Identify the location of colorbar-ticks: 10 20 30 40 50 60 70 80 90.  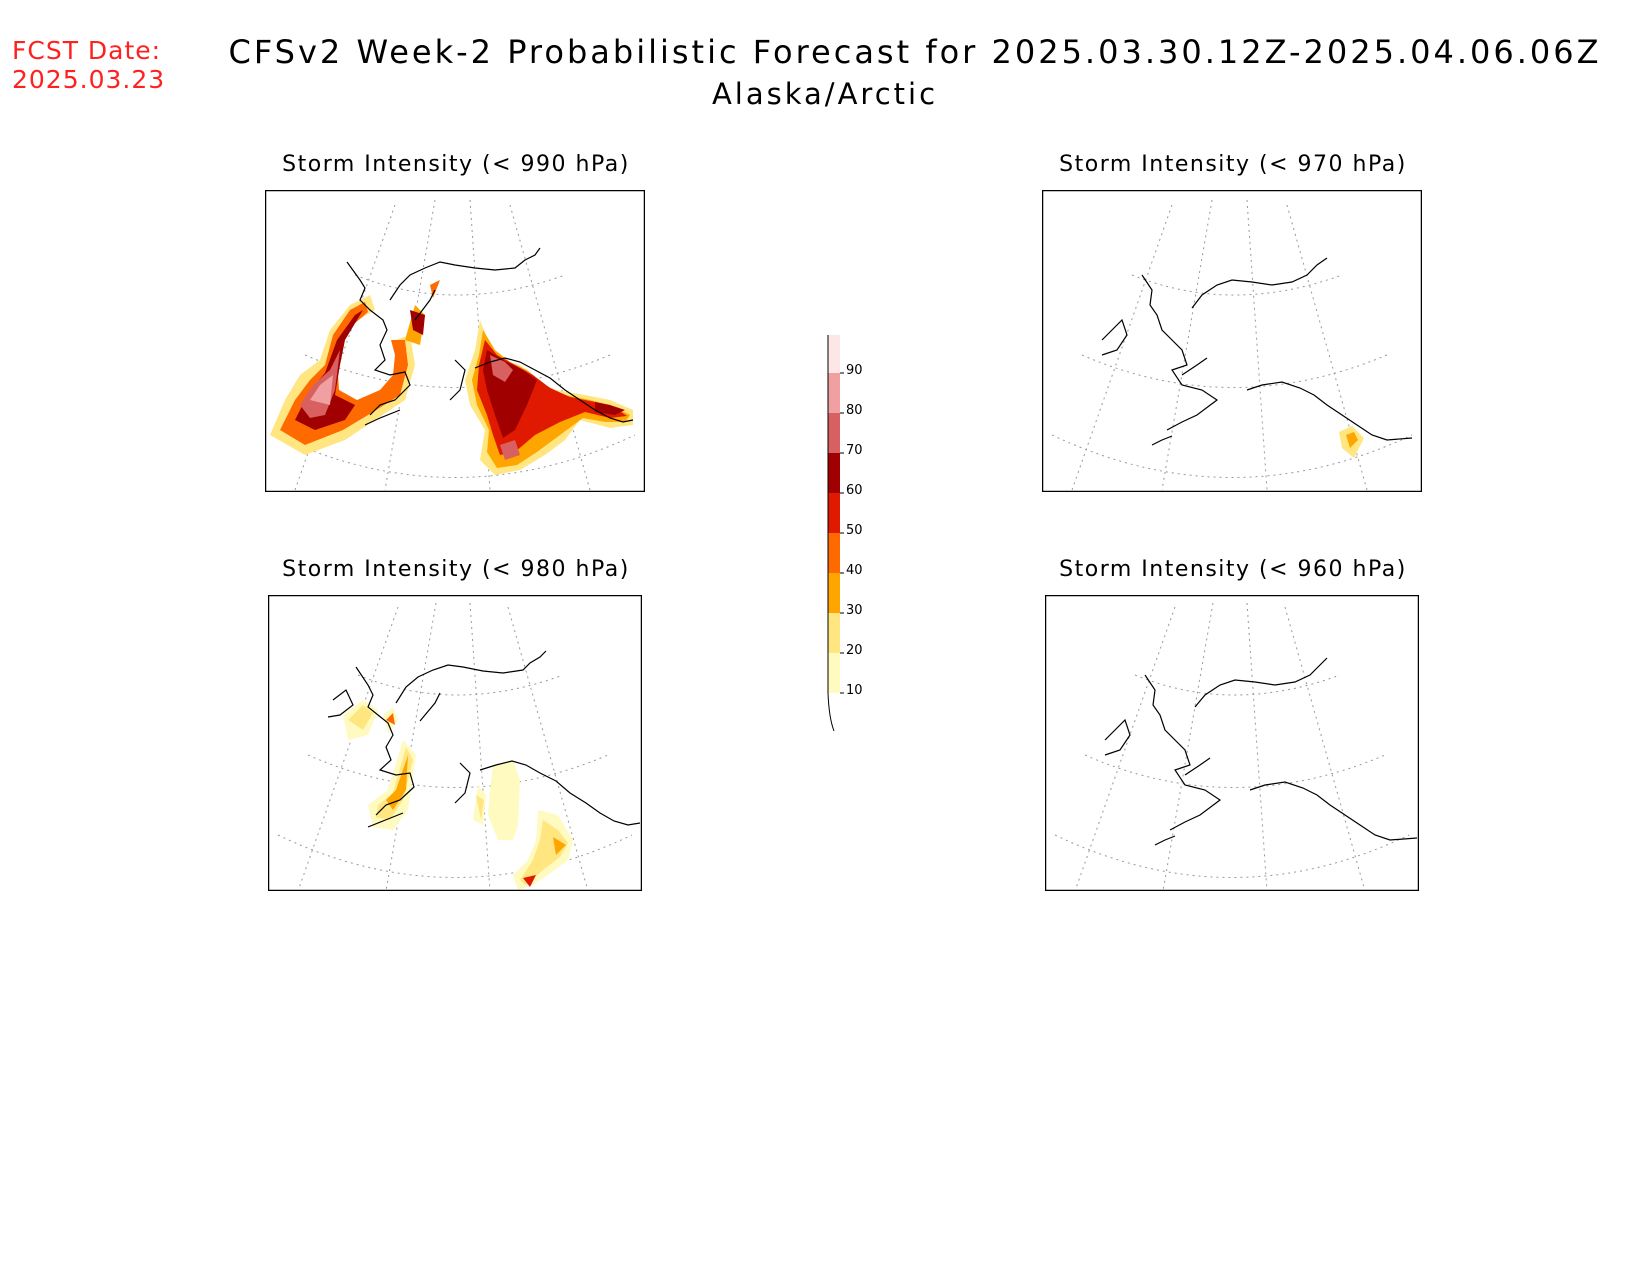
(851, 530).